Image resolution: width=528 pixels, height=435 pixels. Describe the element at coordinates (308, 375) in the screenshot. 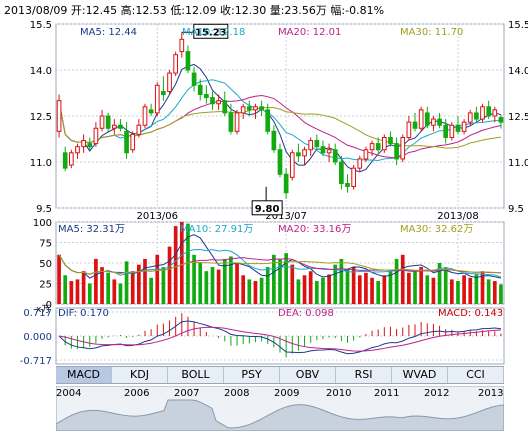

I see `tab-obv: OBV` at that location.